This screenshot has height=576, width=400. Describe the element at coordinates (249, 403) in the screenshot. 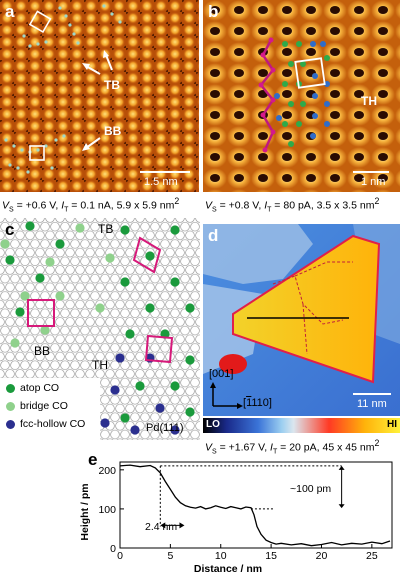

I see `dir-110-bar: 1` at that location.